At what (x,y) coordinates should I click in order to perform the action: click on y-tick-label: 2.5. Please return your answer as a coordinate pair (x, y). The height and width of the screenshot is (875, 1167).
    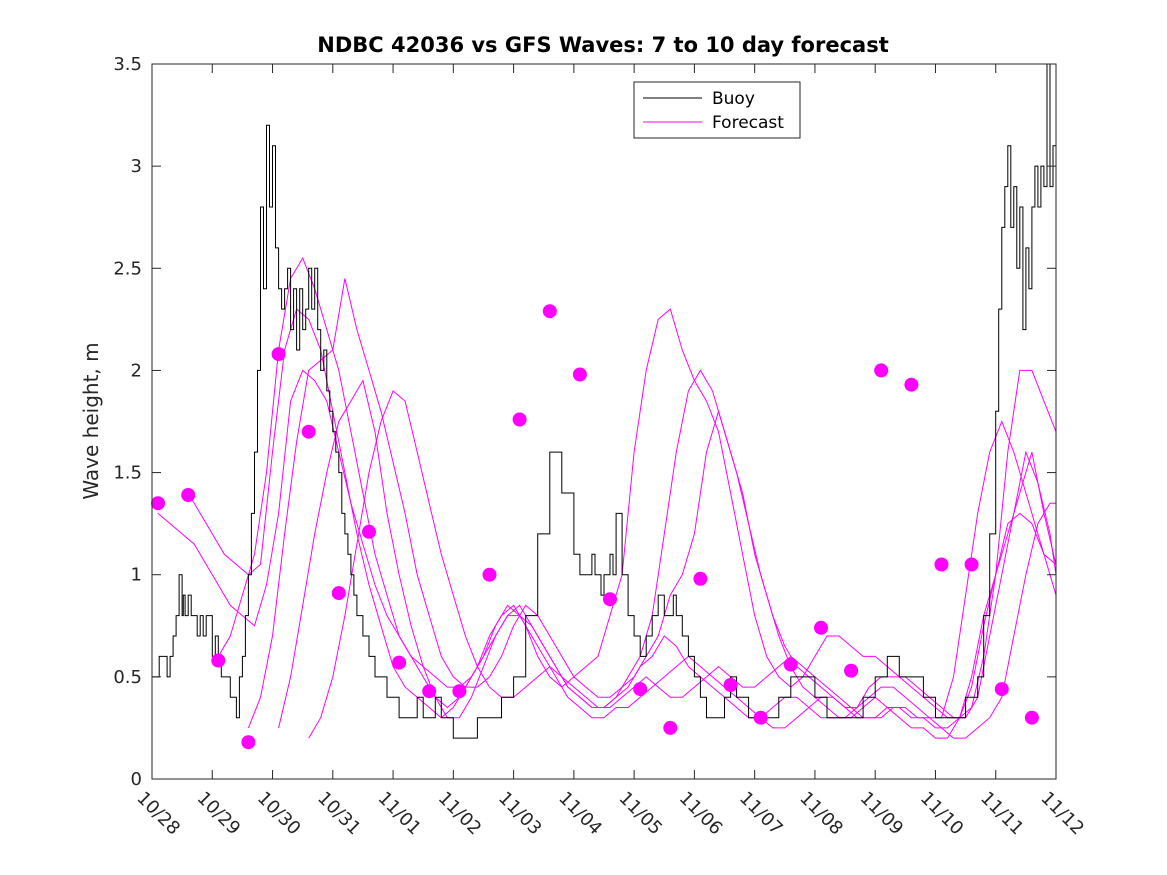
    Looking at the image, I should click on (127, 268).